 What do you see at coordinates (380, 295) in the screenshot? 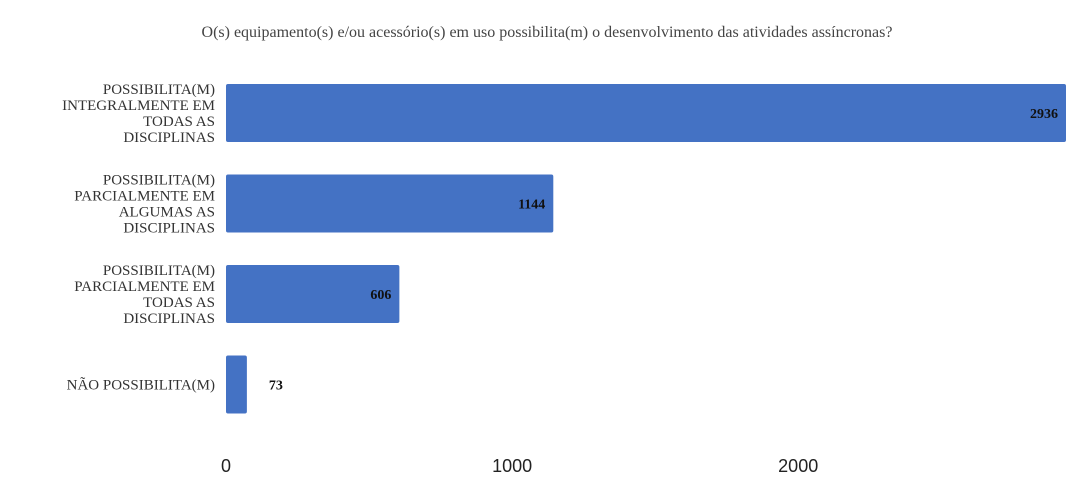
I see `data-label: 606` at bounding box center [380, 295].